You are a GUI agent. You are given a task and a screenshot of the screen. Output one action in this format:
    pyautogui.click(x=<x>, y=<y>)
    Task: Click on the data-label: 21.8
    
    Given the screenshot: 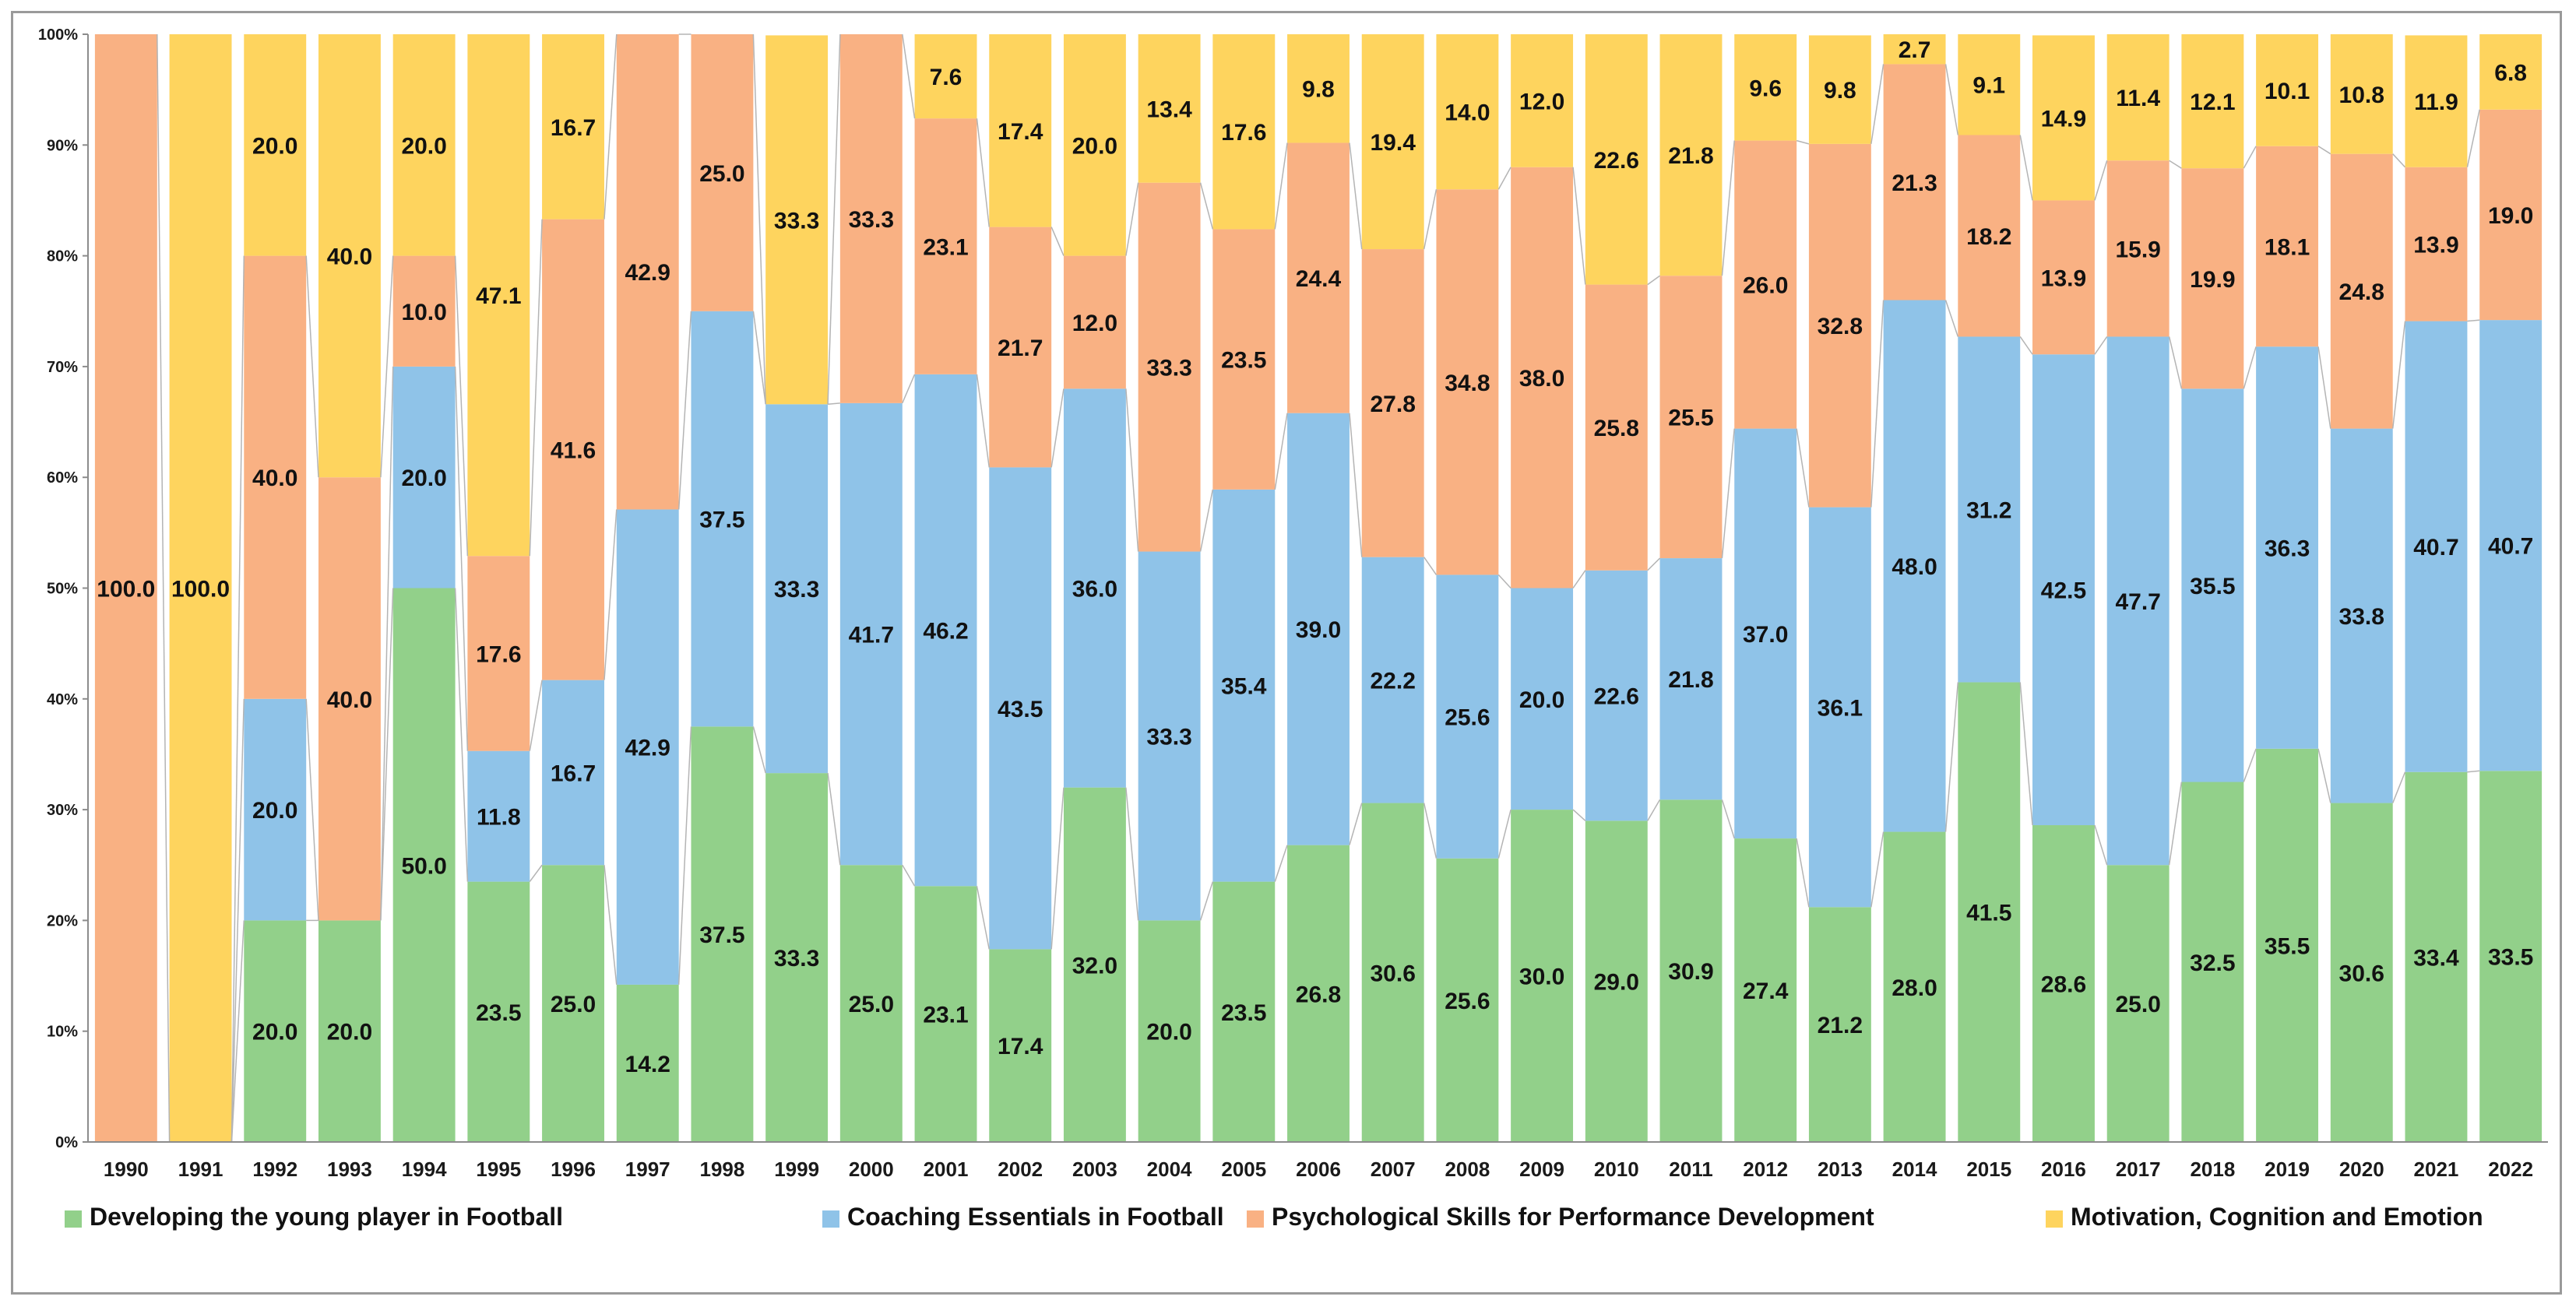 What is the action you would take?
    pyautogui.click(x=1690, y=680)
    